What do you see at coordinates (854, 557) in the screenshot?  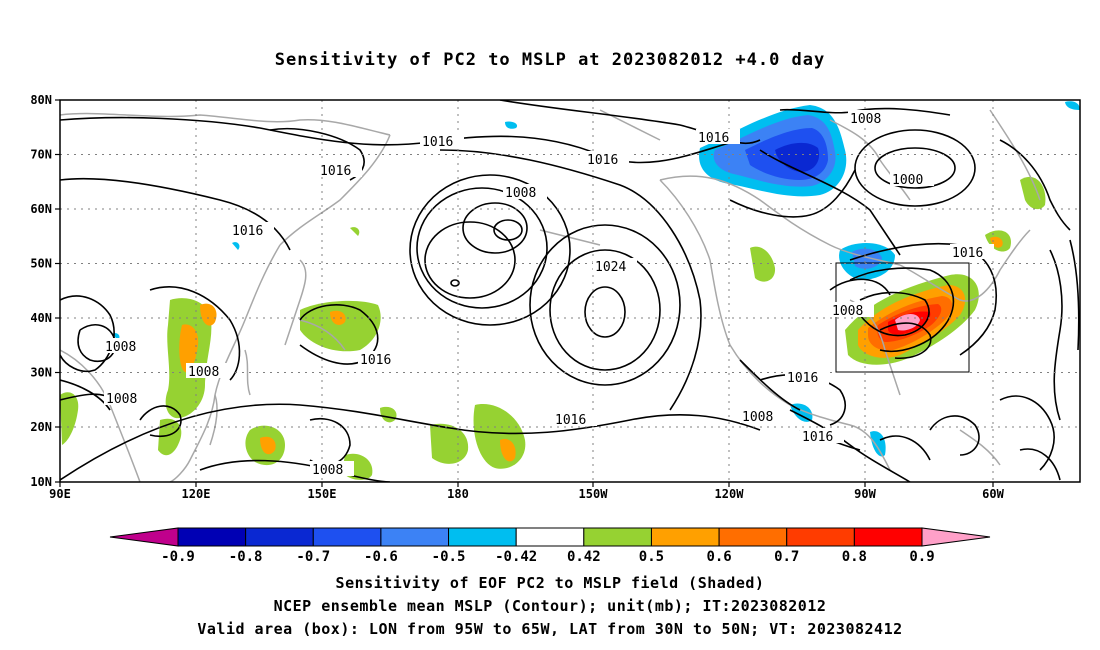 I see `colorbar-label: 0.8` at bounding box center [854, 557].